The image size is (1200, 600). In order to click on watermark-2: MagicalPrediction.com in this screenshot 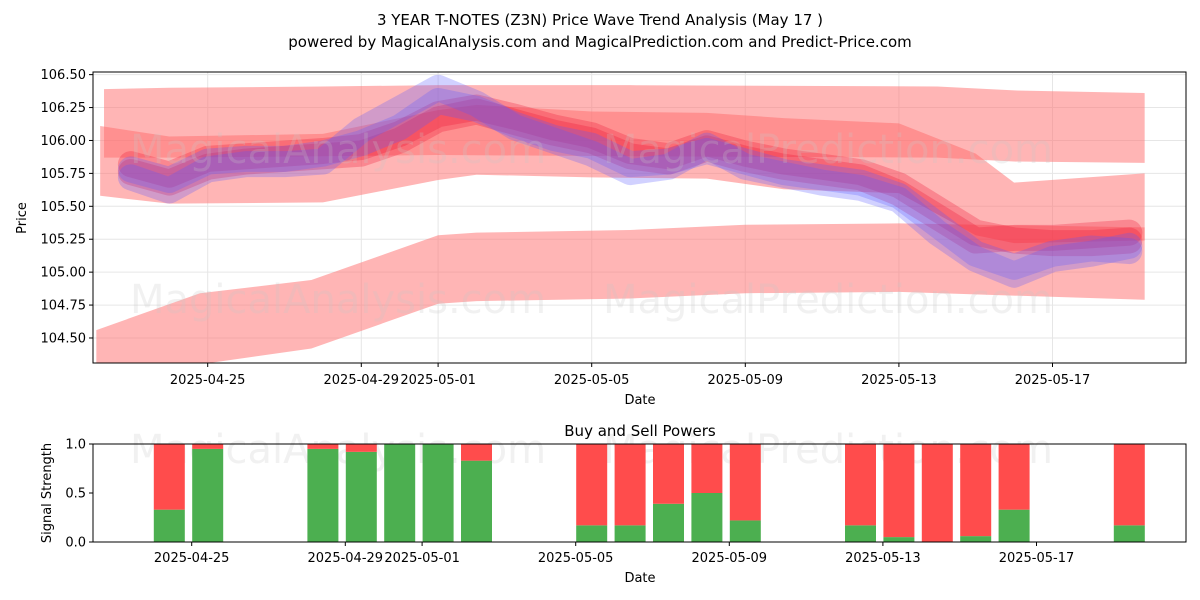, I will do `click(828, 150)`.